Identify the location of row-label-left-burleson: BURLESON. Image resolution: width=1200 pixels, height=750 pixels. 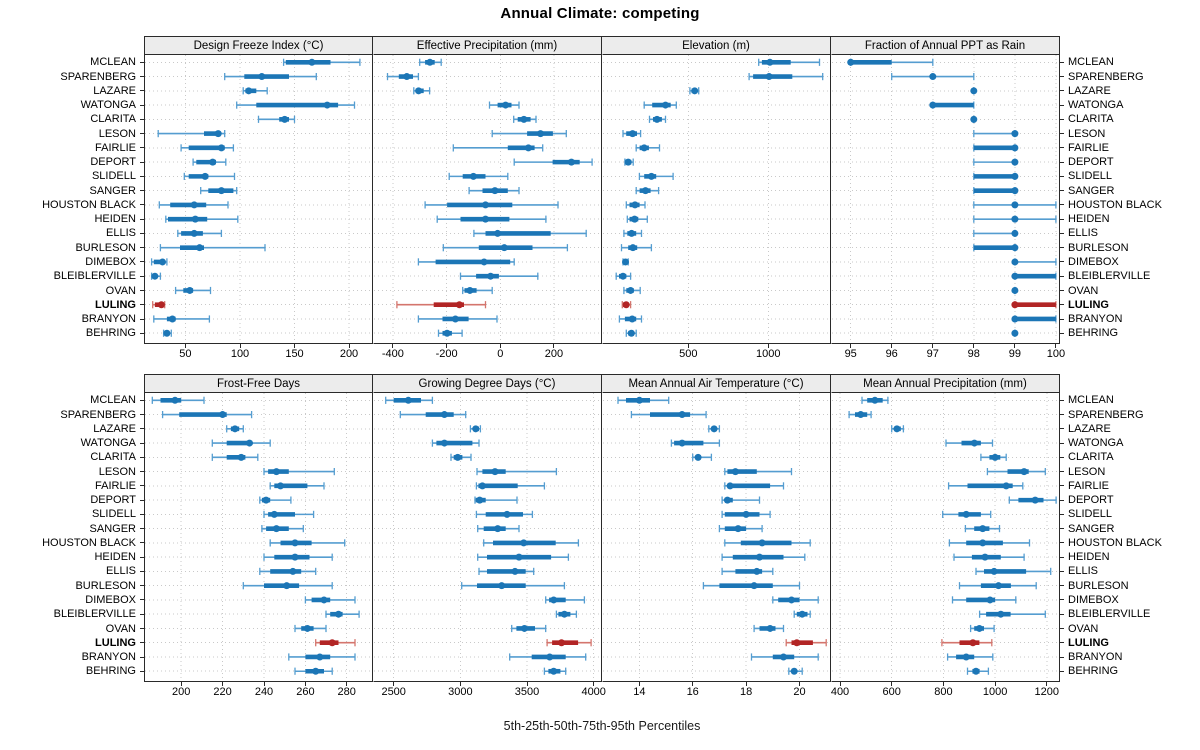
(105, 585).